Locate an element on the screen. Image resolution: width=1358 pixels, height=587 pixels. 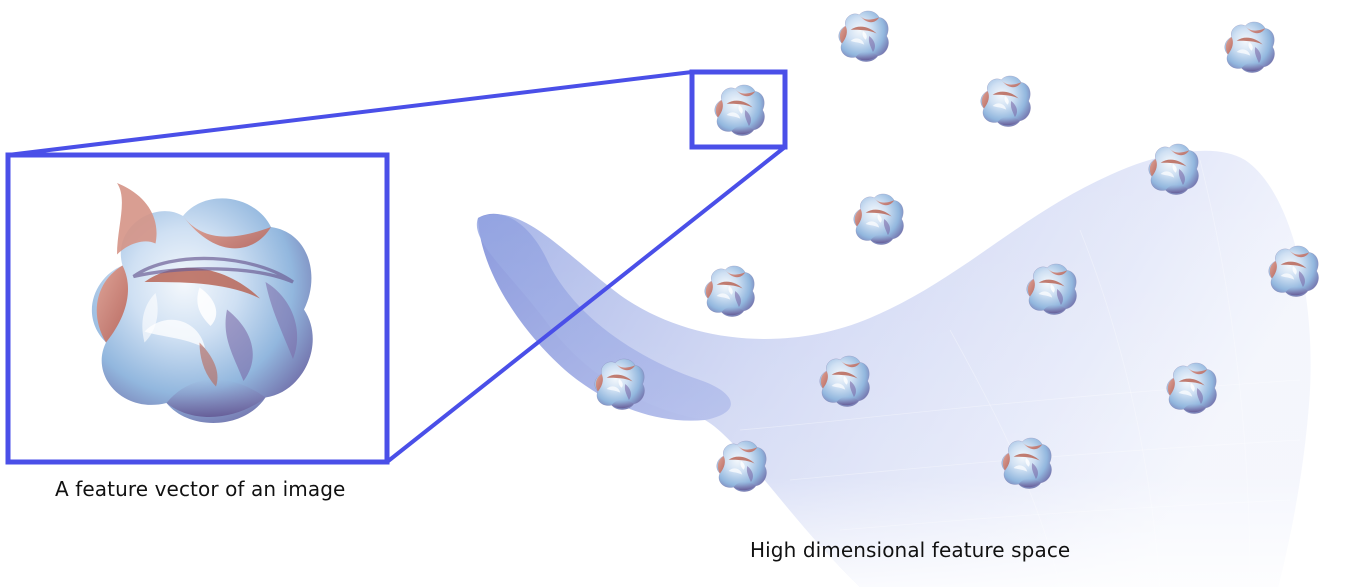
calabi-yau-surface-icon is located at coordinates (202, 303).